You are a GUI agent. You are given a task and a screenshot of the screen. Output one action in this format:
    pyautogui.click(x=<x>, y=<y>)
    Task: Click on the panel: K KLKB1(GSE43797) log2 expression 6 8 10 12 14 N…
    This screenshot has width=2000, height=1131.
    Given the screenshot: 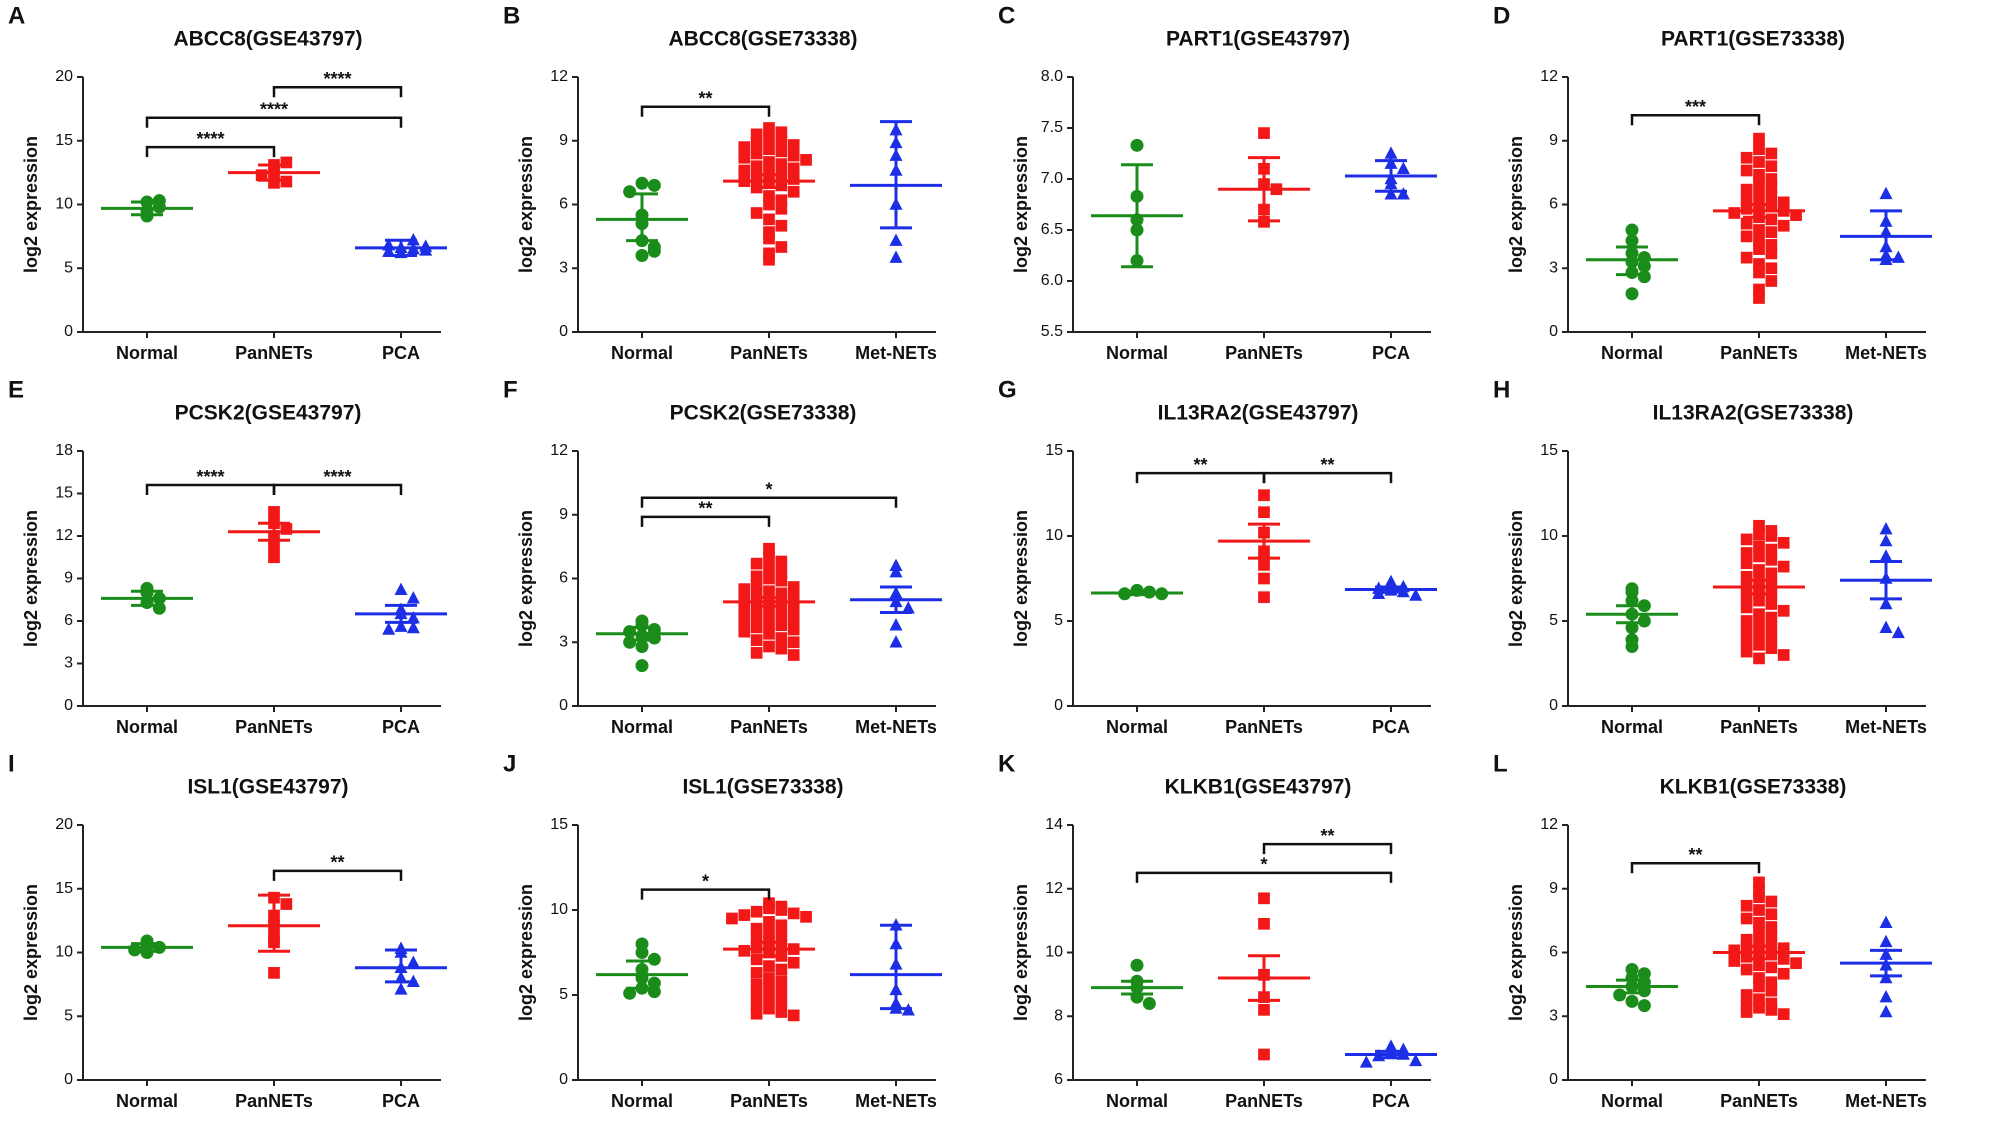 What is the action you would take?
    pyautogui.click(x=1217, y=930)
    